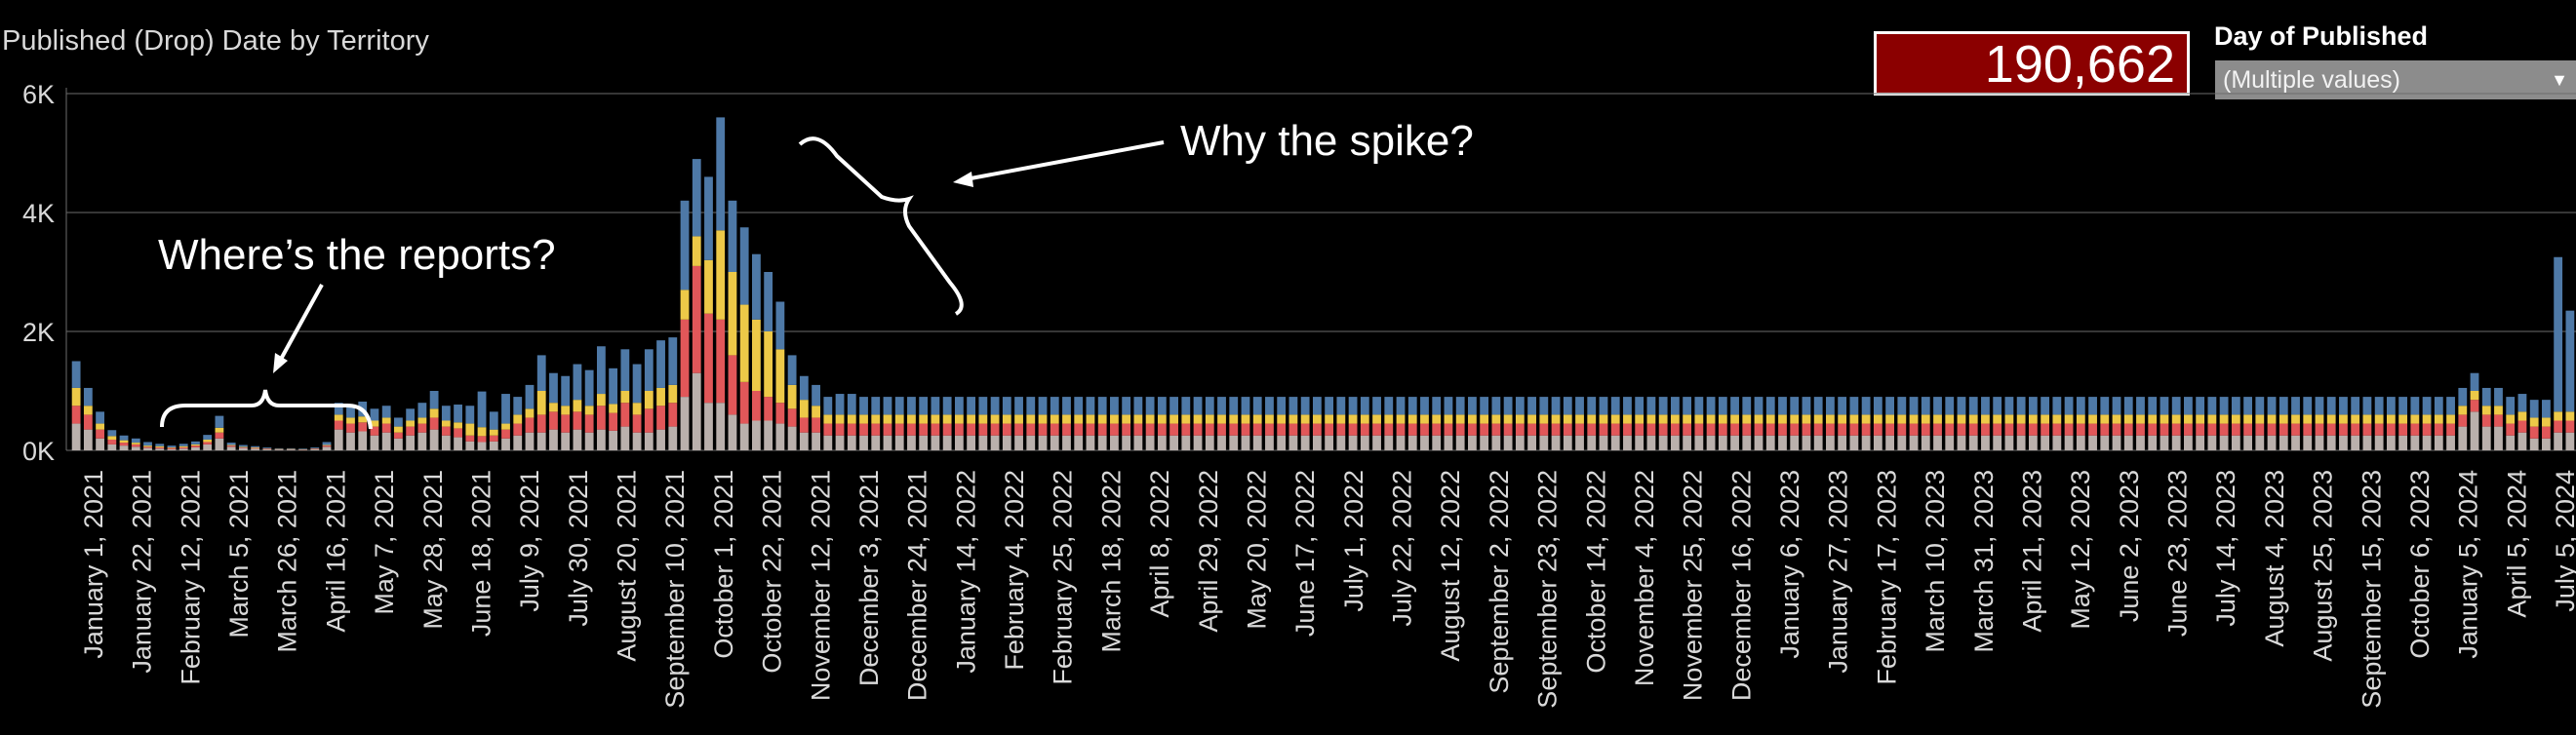 The image size is (2576, 735). Describe the element at coordinates (772, 572) in the screenshot. I see `x-tick-label: October 22, 2021` at that location.